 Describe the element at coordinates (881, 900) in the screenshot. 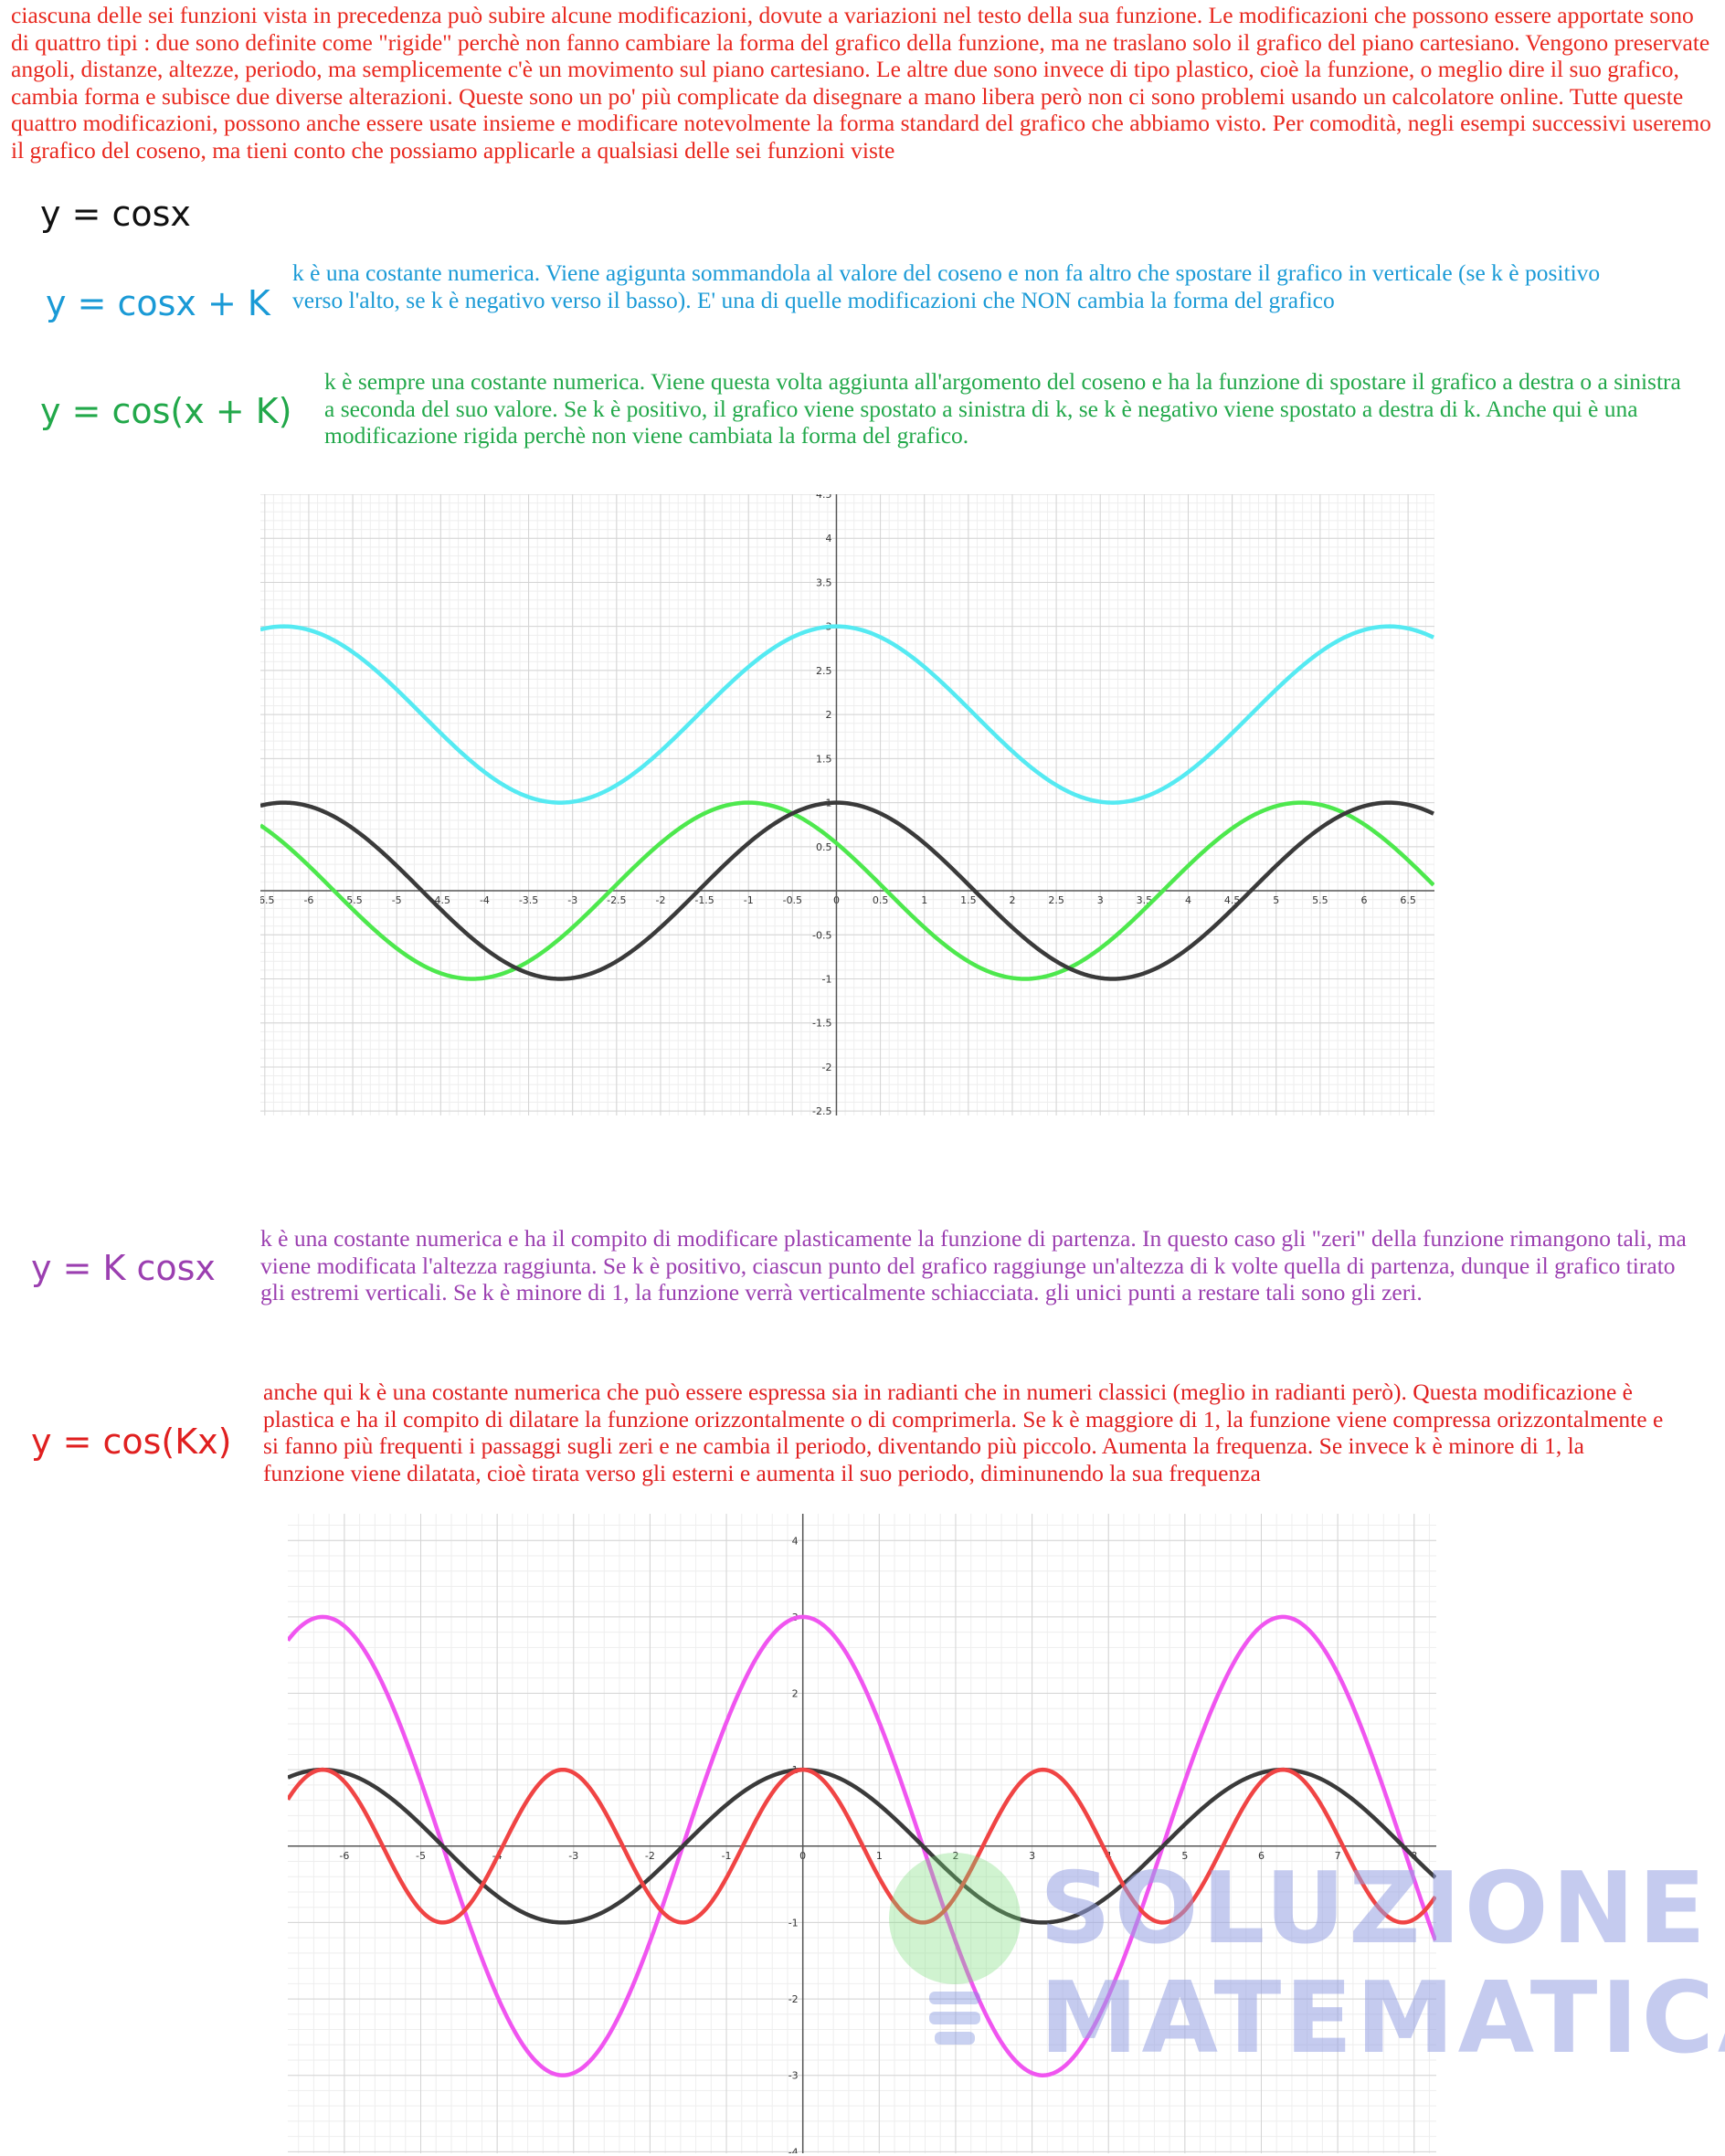

I see `x-tick-label: 0.5` at that location.